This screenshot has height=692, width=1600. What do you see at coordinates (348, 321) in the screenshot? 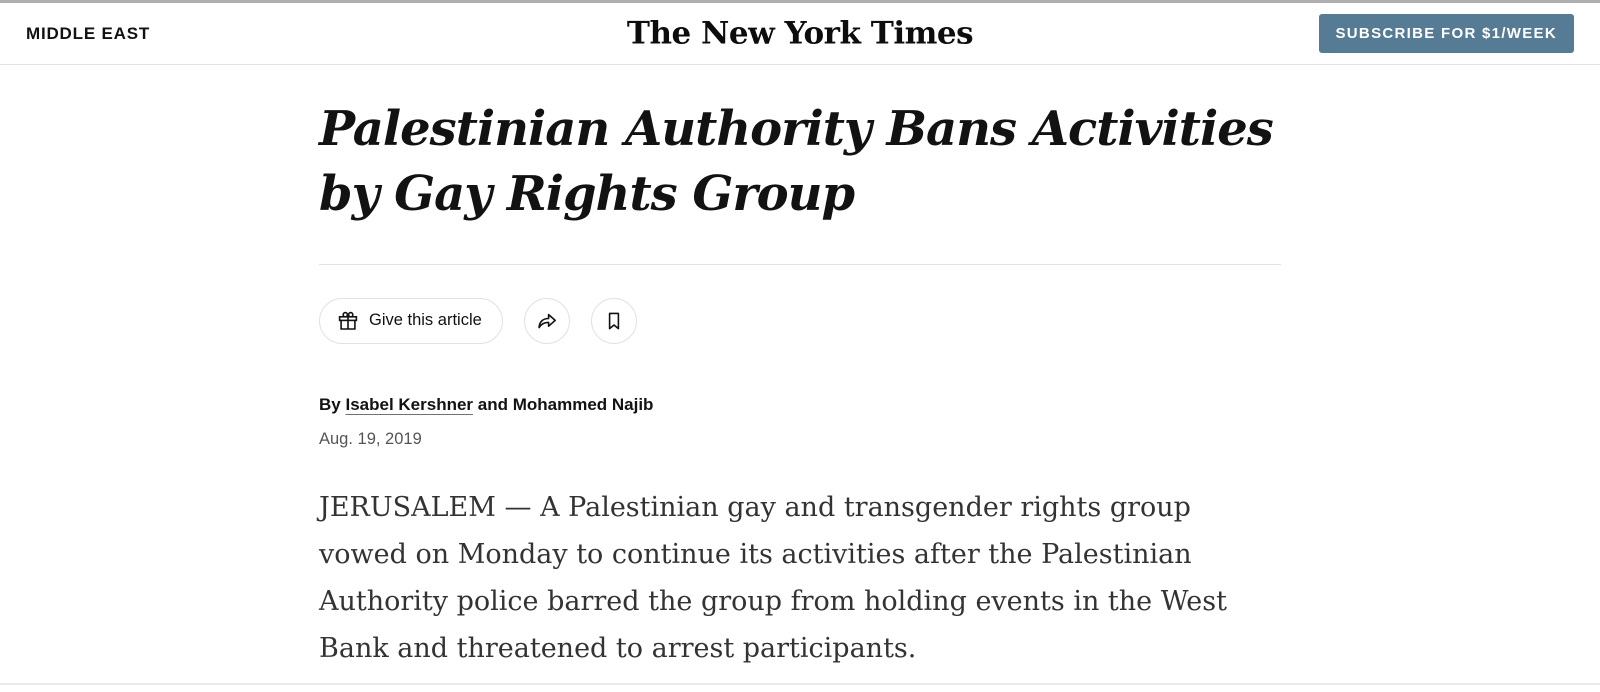
I see `gift-icon` at bounding box center [348, 321].